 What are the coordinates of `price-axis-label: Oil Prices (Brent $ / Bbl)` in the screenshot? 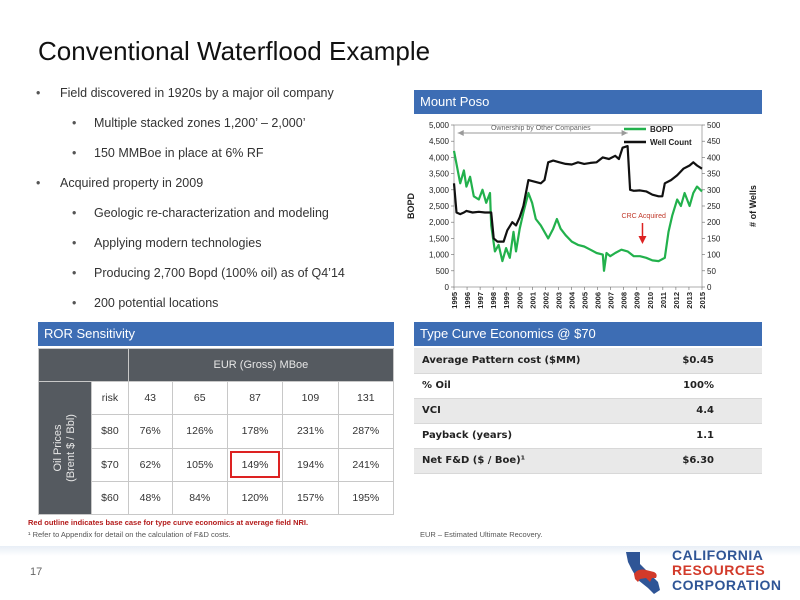 It's located at (65, 448).